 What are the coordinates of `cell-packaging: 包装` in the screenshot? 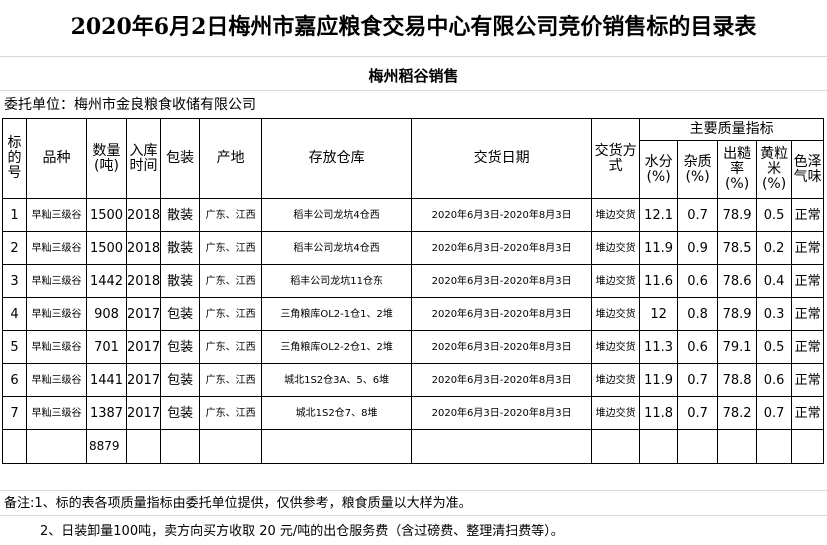 It's located at (180, 413).